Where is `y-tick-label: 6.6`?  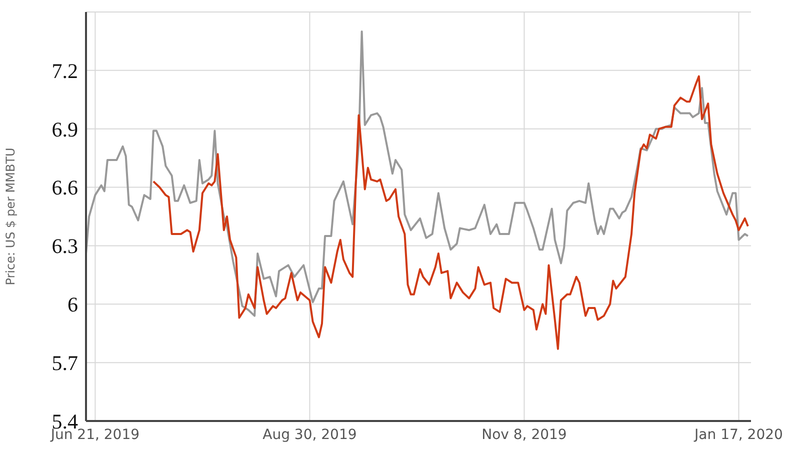 y-tick-label: 6.6 is located at coordinates (65, 188).